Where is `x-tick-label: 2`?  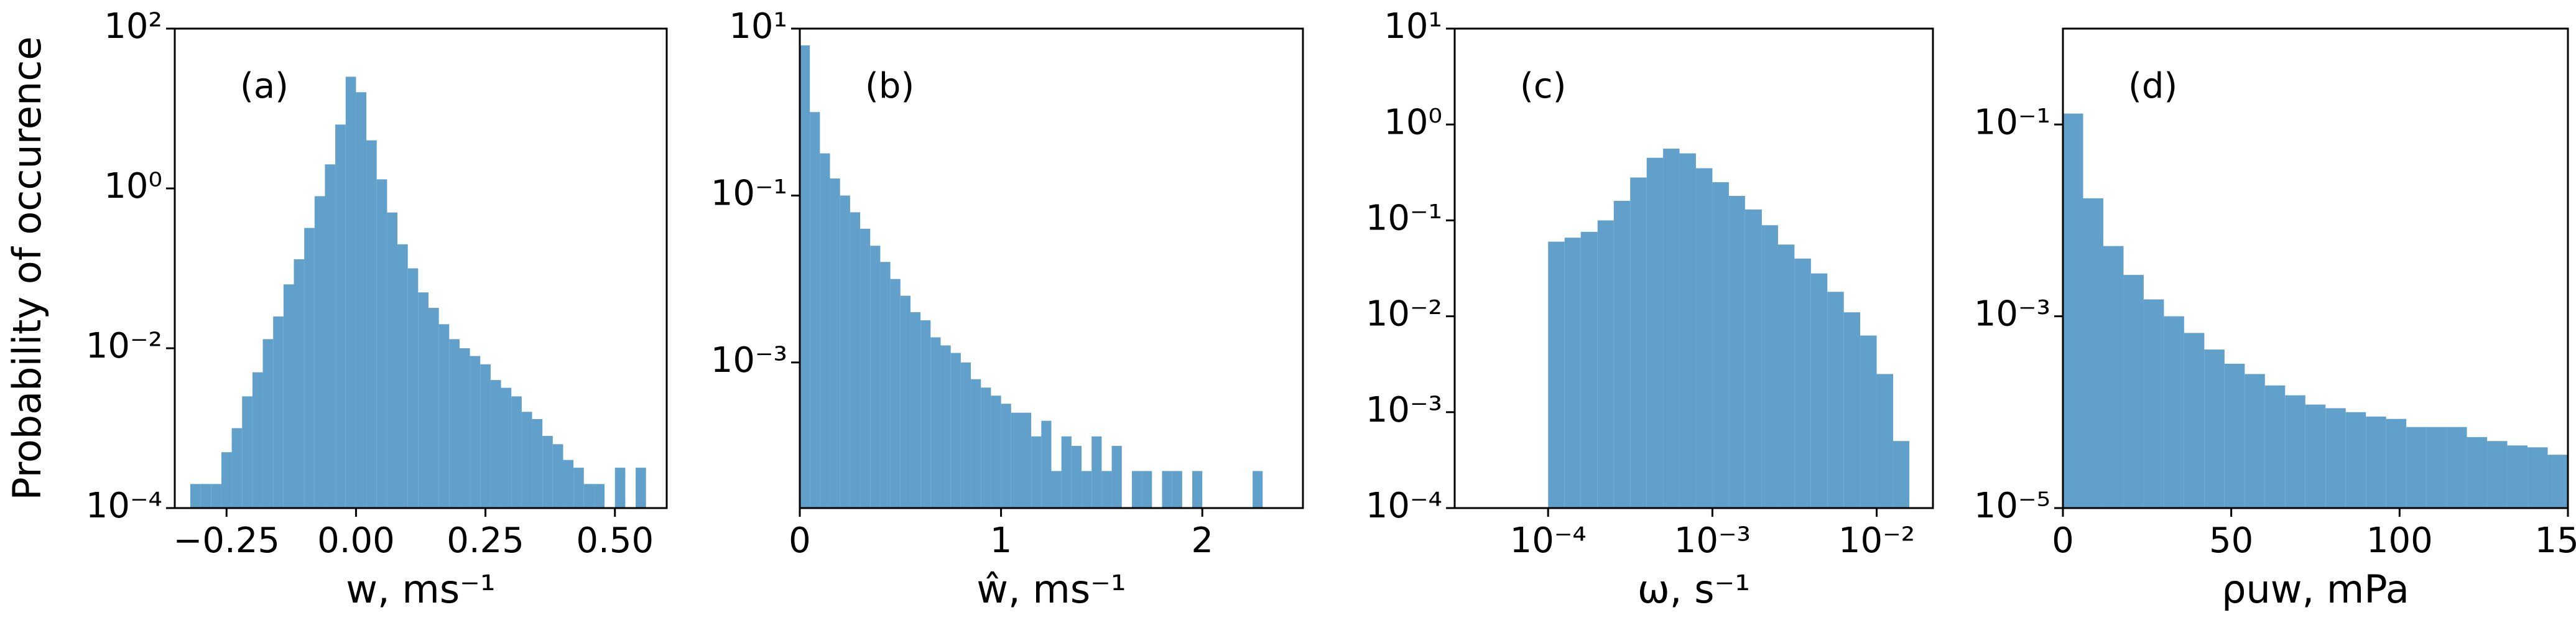
x-tick-label: 2 is located at coordinates (1202, 541).